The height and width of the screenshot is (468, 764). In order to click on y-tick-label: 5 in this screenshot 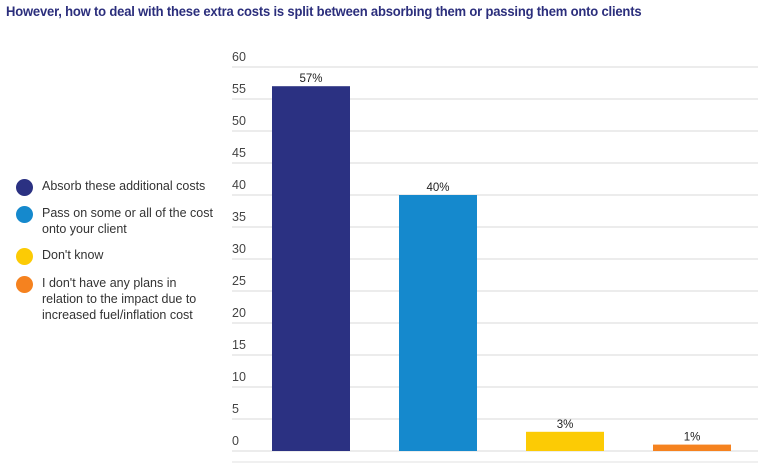, I will do `click(235, 409)`.